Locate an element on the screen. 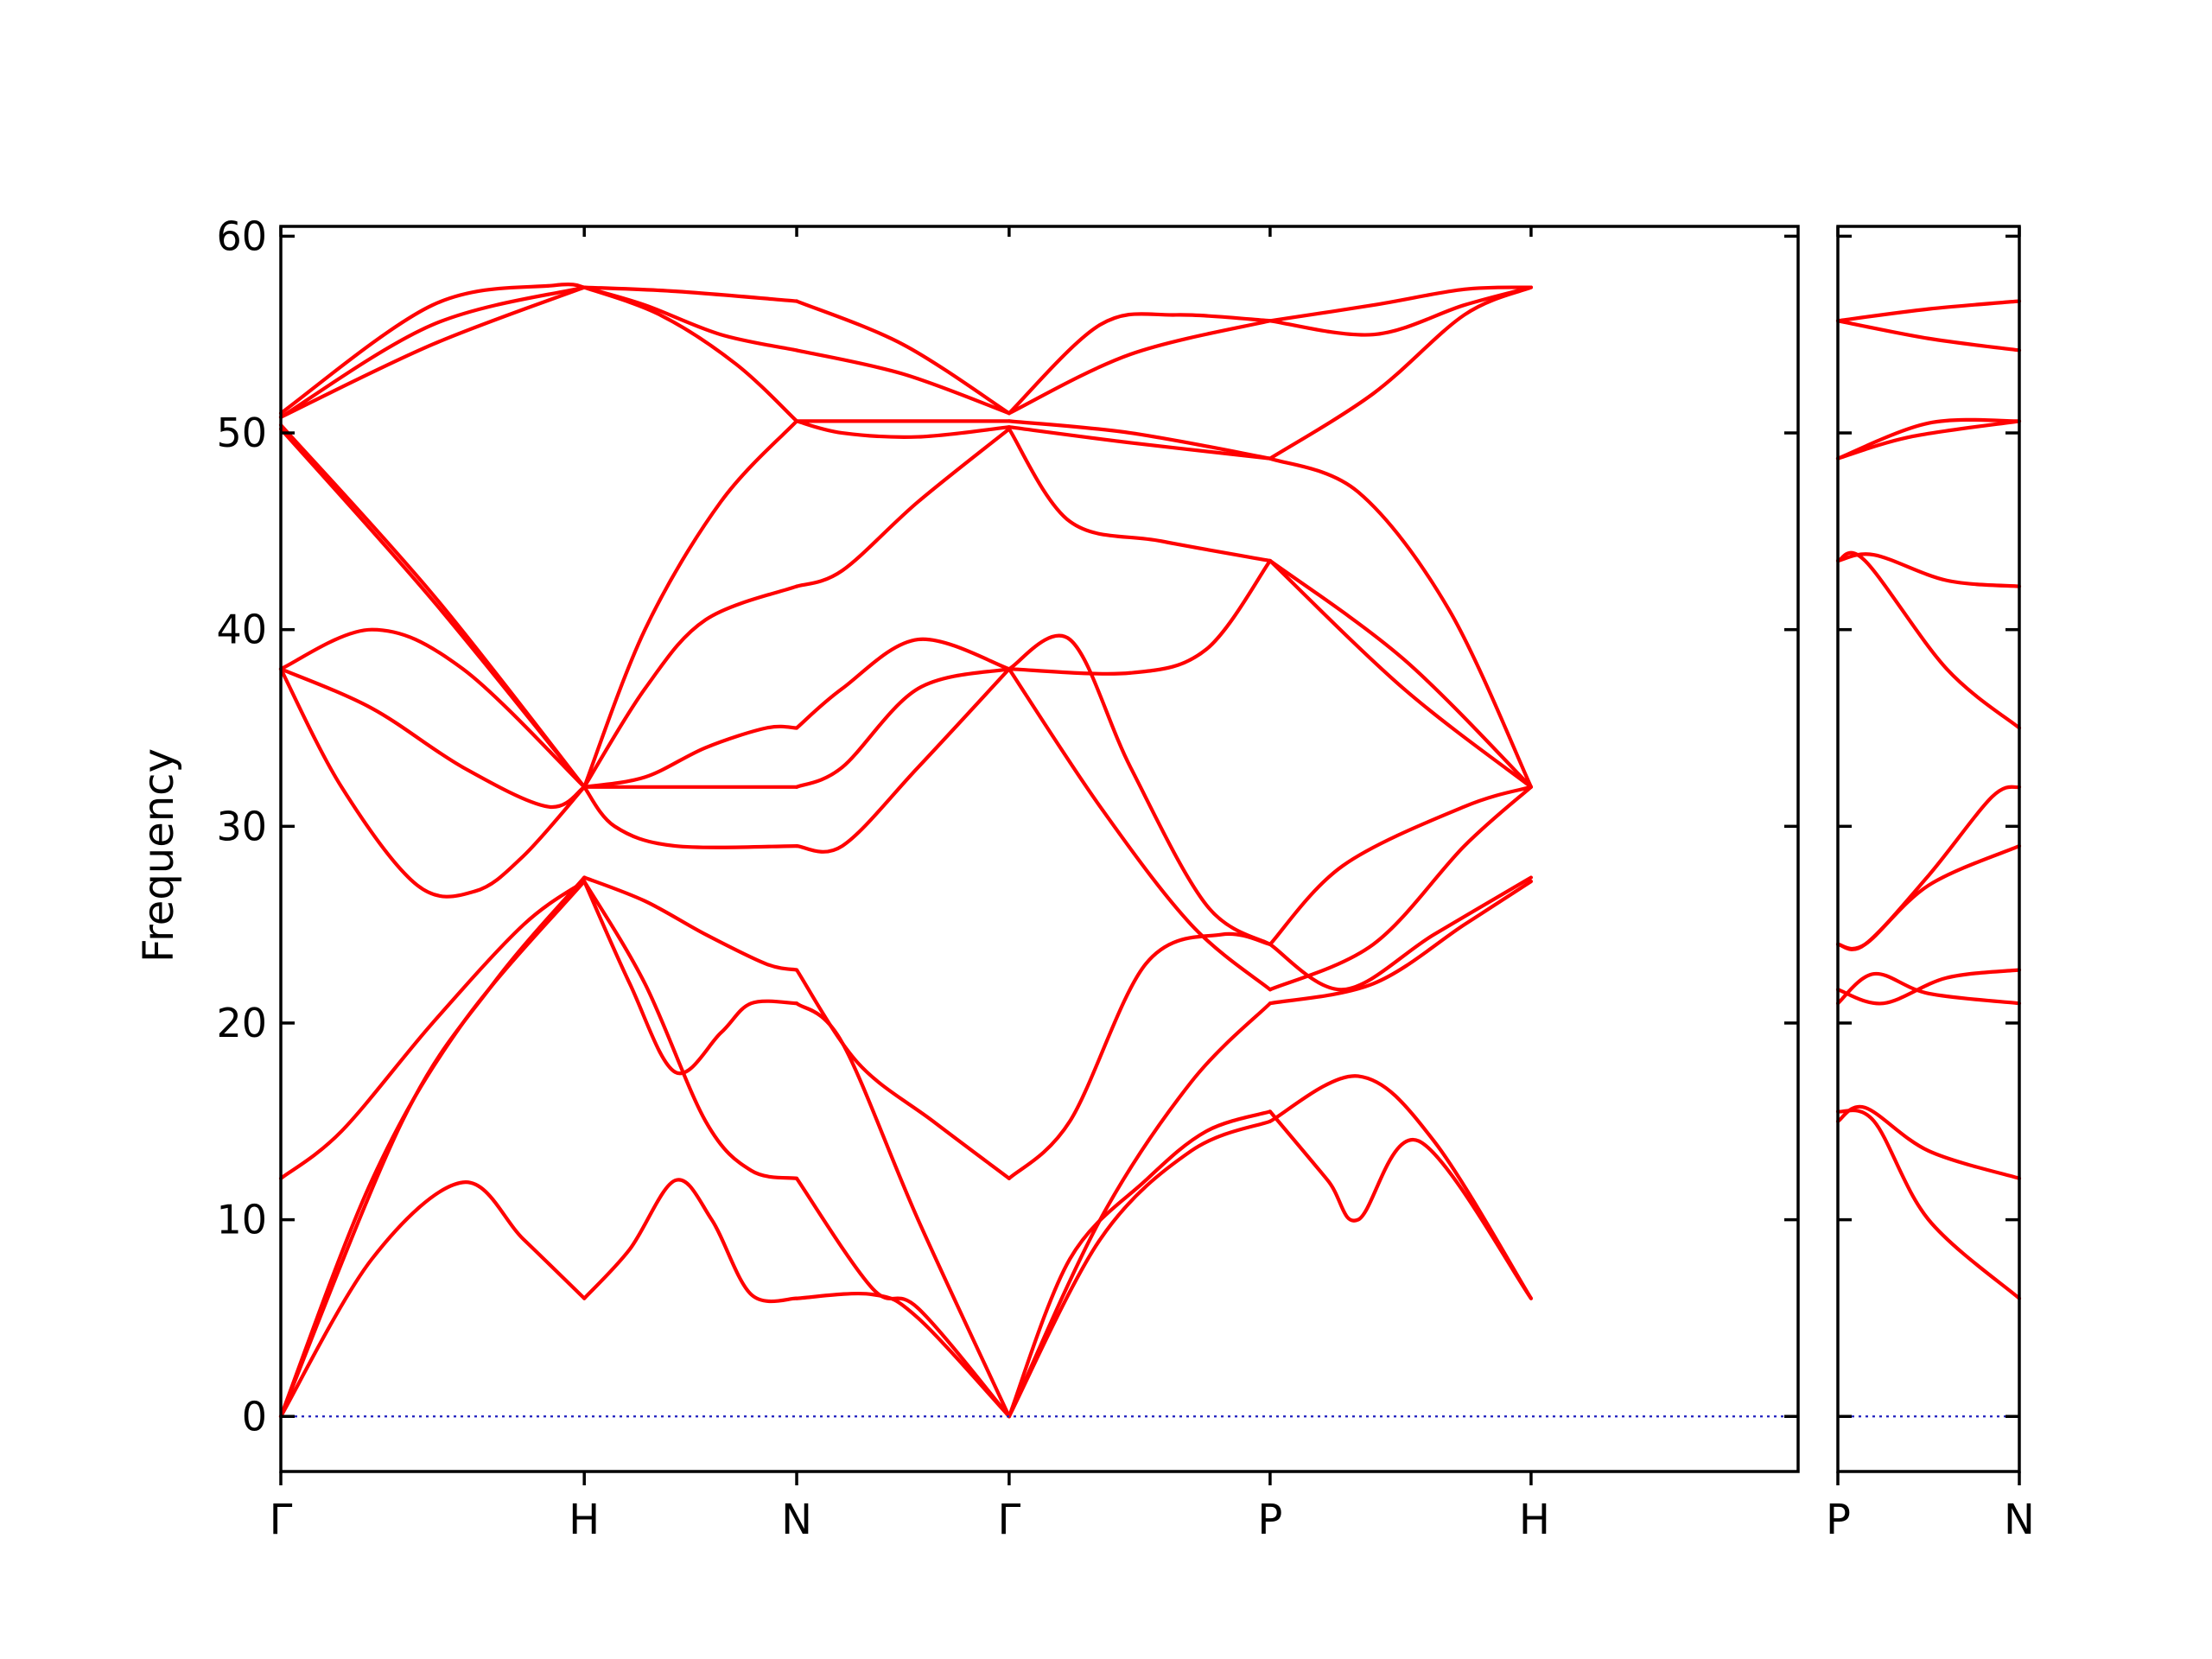  plot-frame is located at coordinates (1928, 849).